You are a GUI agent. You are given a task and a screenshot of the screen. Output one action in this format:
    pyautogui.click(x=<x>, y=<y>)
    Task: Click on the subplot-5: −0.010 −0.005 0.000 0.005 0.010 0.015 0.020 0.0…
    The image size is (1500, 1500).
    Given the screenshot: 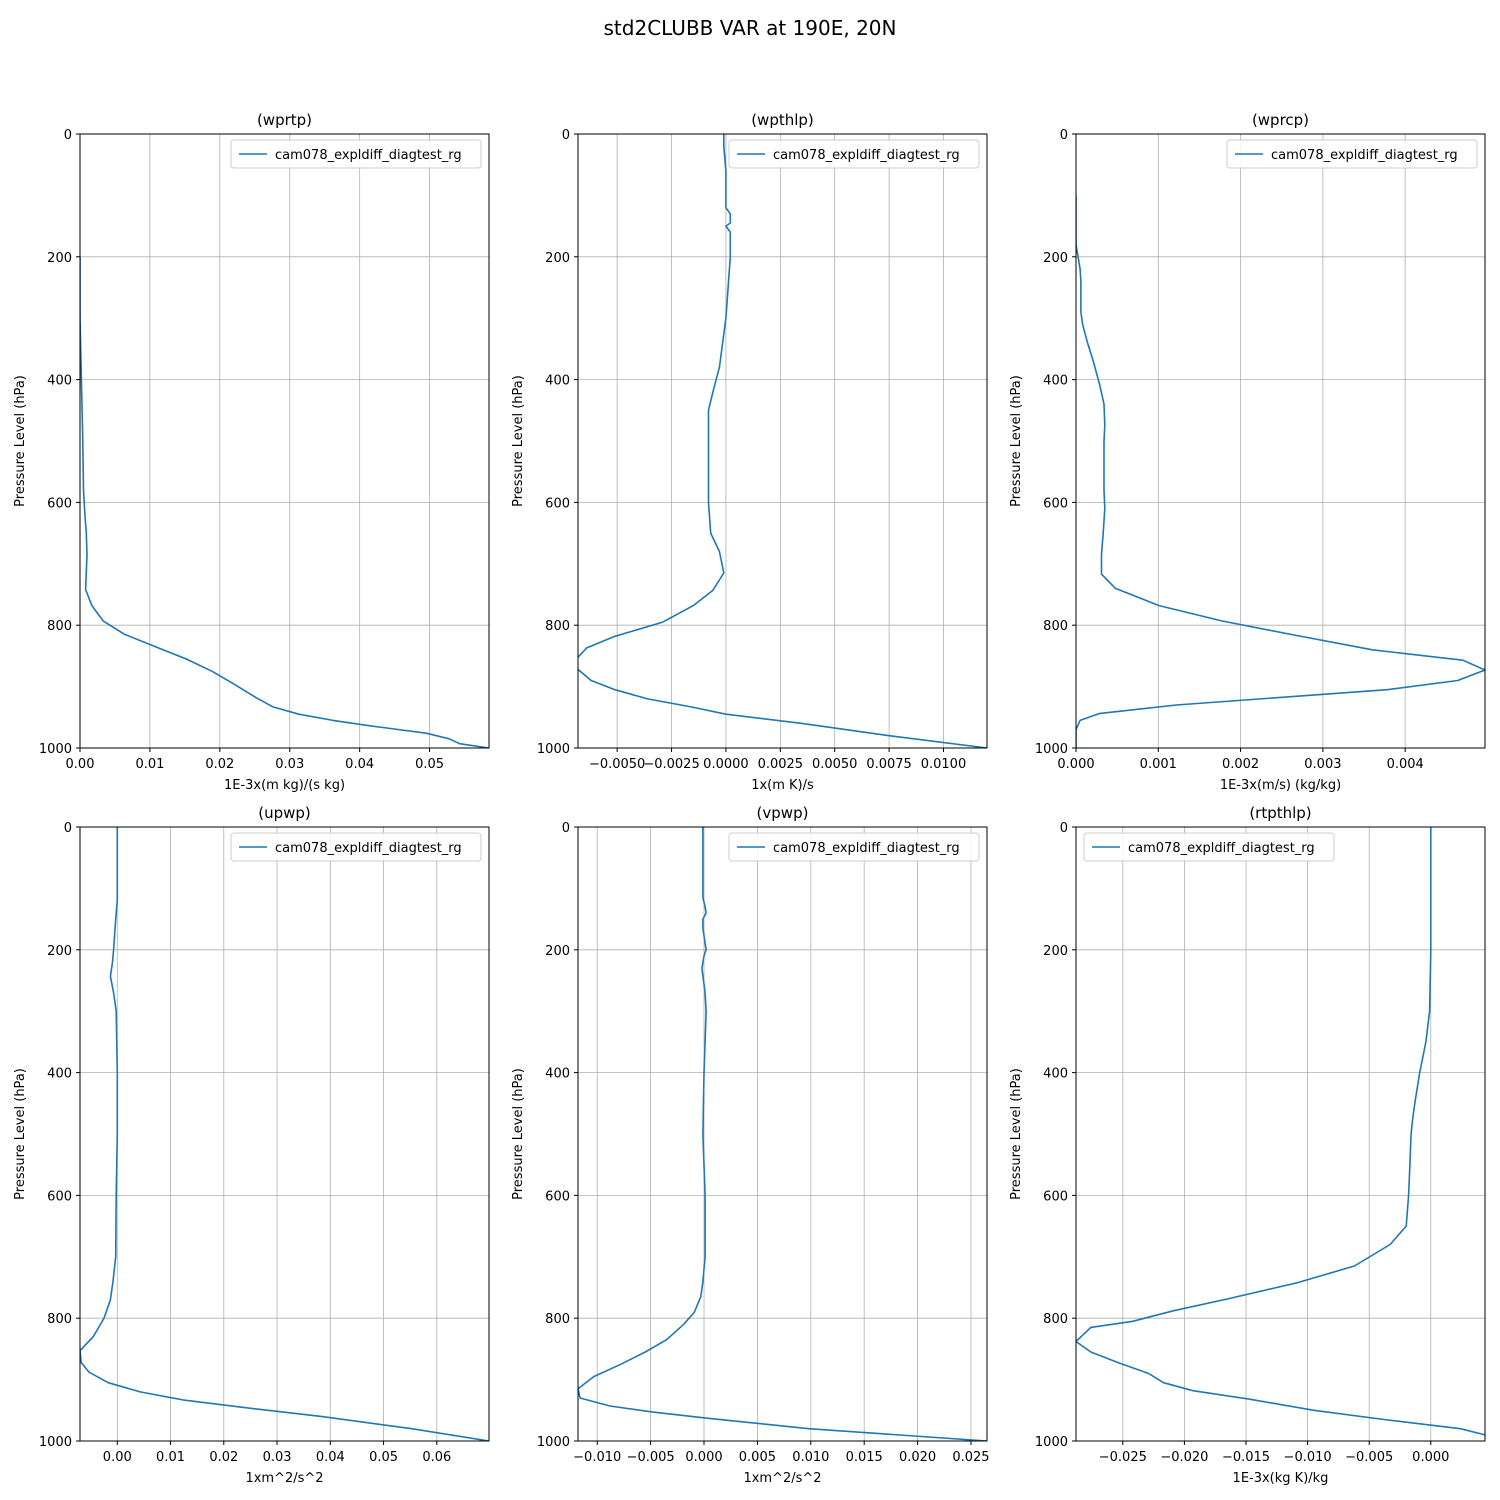 What is the action you would take?
    pyautogui.click(x=750, y=1145)
    